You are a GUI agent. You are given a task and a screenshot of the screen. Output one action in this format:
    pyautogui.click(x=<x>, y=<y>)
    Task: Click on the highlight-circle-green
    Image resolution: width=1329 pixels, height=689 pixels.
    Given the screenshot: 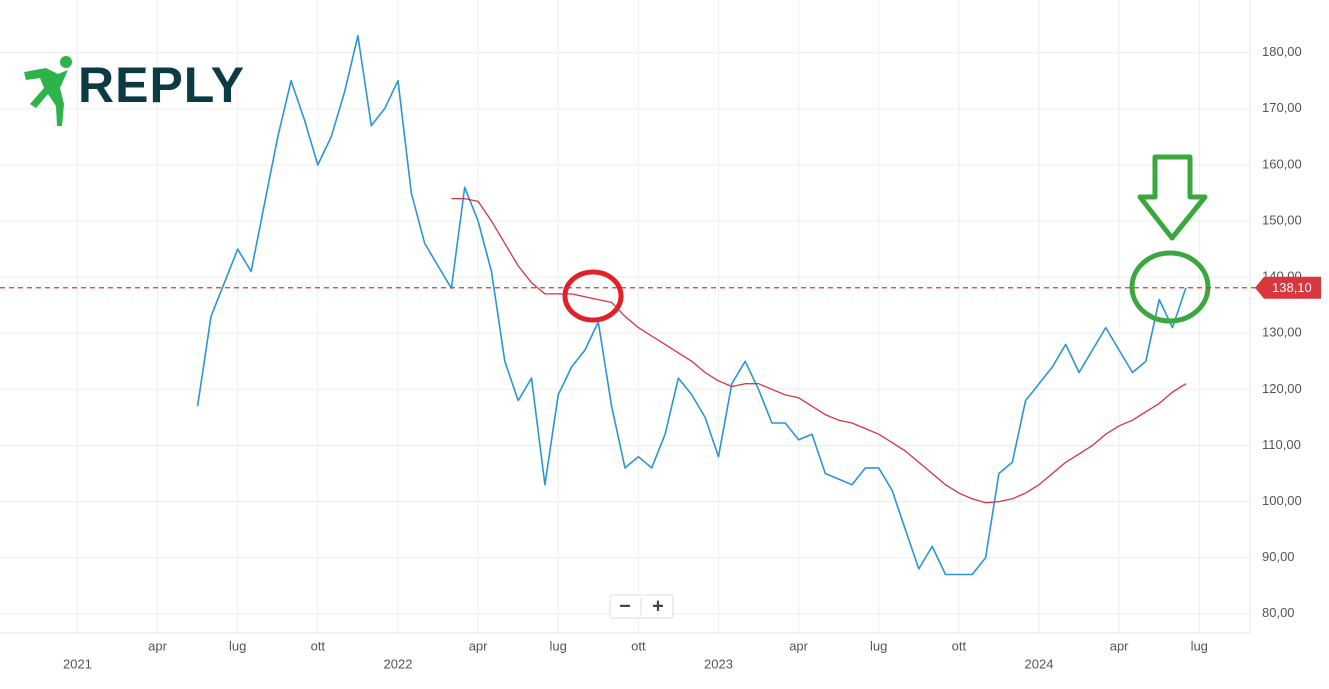 What is the action you would take?
    pyautogui.click(x=1170, y=287)
    